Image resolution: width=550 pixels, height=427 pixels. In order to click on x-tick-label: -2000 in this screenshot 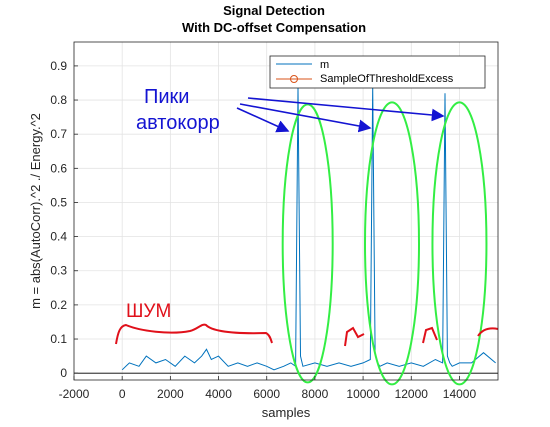, I will do `click(74, 394)`.